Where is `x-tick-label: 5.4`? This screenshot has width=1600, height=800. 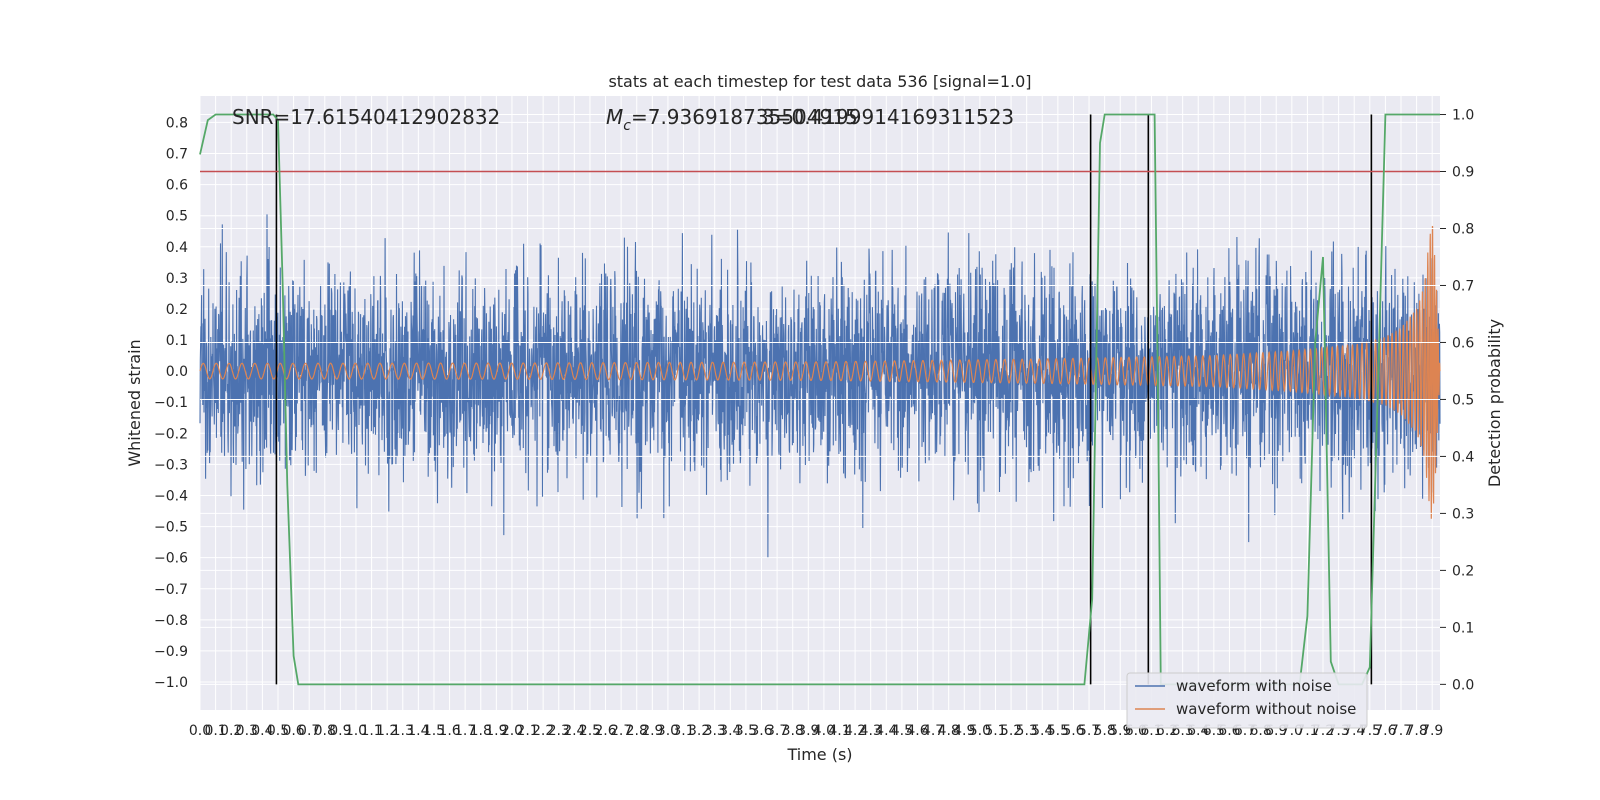 x-tick-label: 5.4 is located at coordinates (1042, 731).